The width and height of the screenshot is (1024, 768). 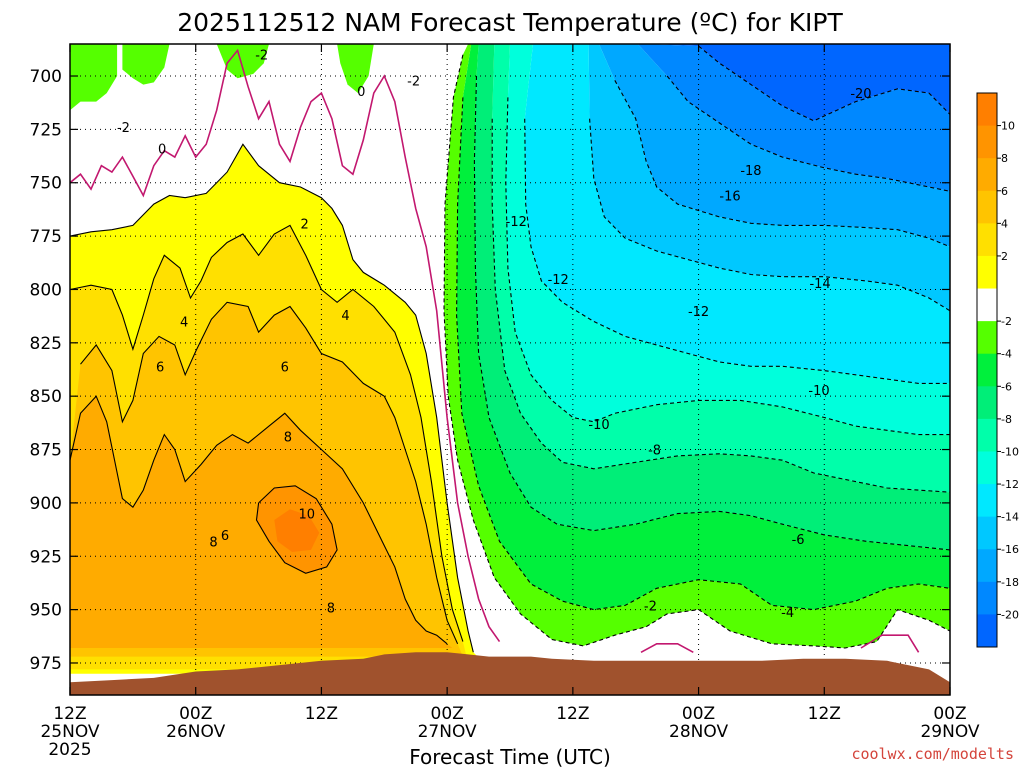 I want to click on contour-label-6: -18, so click(x=750, y=171).